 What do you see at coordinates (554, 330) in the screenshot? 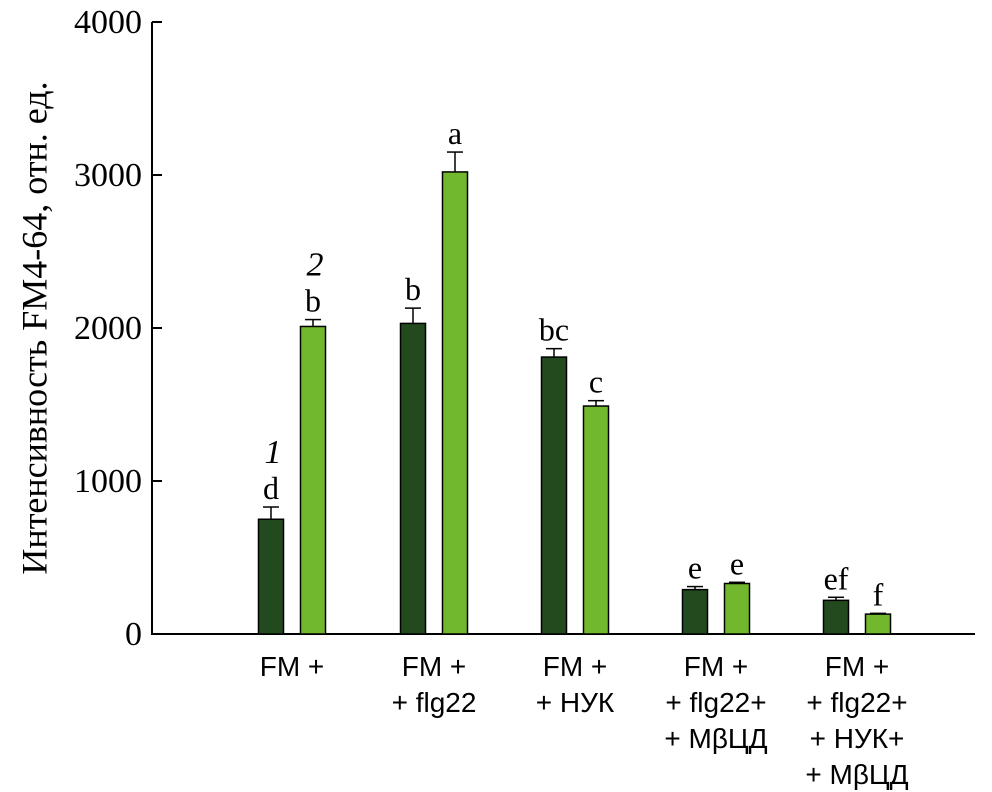
I see `significance-letter: bc` at bounding box center [554, 330].